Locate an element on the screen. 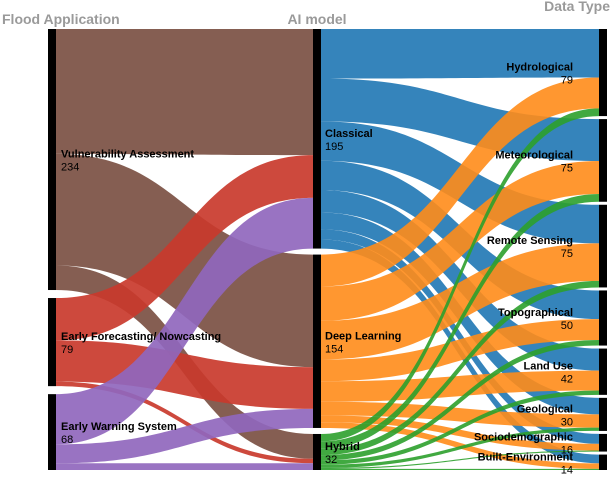  link-hyb-to-lu is located at coordinates (460, 427).